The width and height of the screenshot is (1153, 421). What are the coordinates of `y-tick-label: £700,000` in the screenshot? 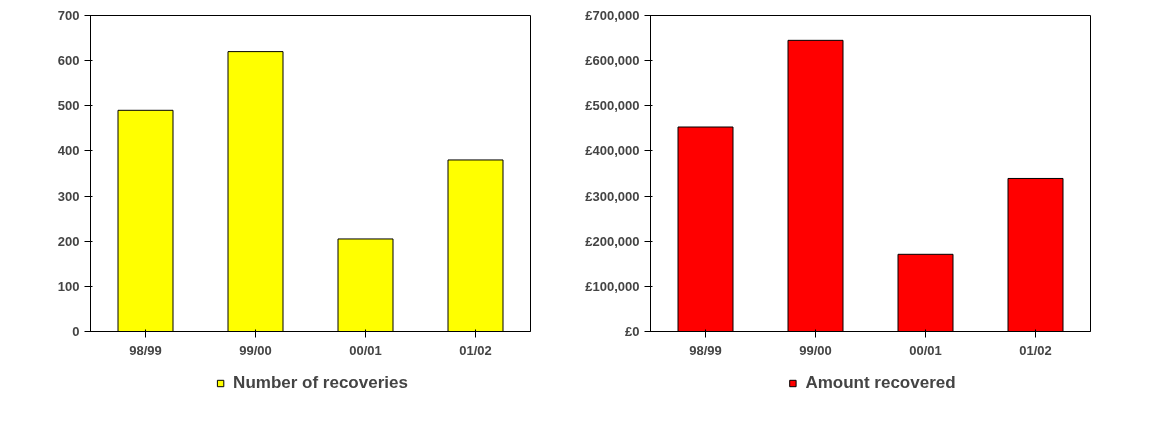 It's located at (612, 15).